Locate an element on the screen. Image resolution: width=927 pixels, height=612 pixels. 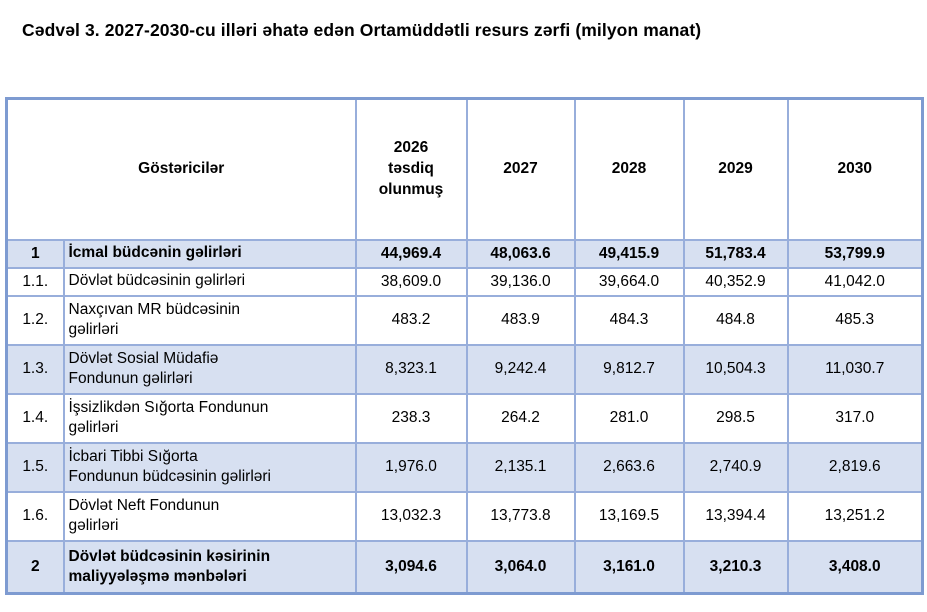
value-cell: 298.5 is located at coordinates (735, 418).